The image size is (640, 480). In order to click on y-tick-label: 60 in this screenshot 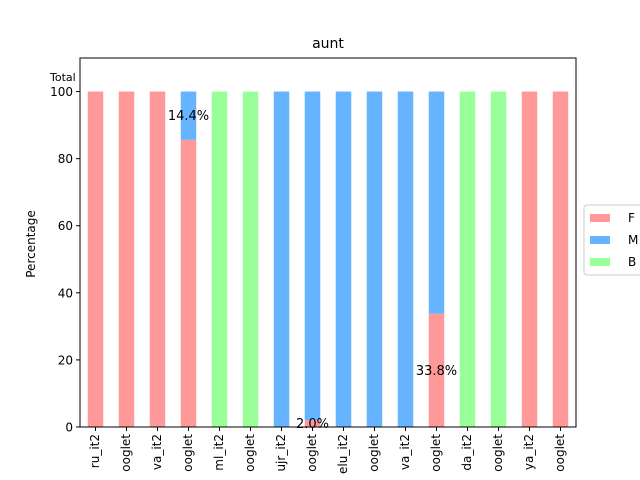, I will do `click(65, 226)`.